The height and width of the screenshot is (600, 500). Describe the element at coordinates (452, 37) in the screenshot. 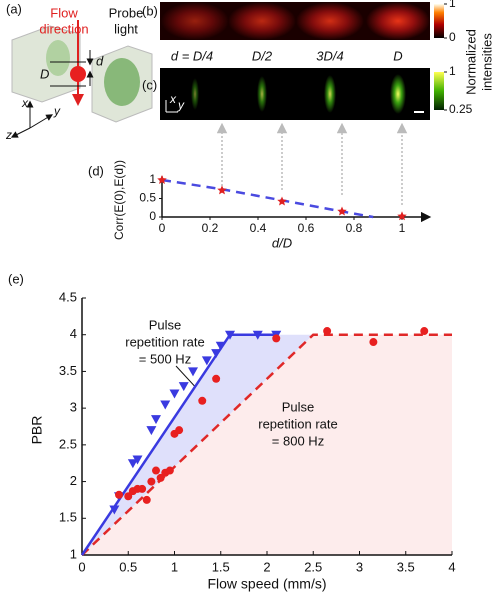

I see `colorbar-tick-label: 0` at that location.